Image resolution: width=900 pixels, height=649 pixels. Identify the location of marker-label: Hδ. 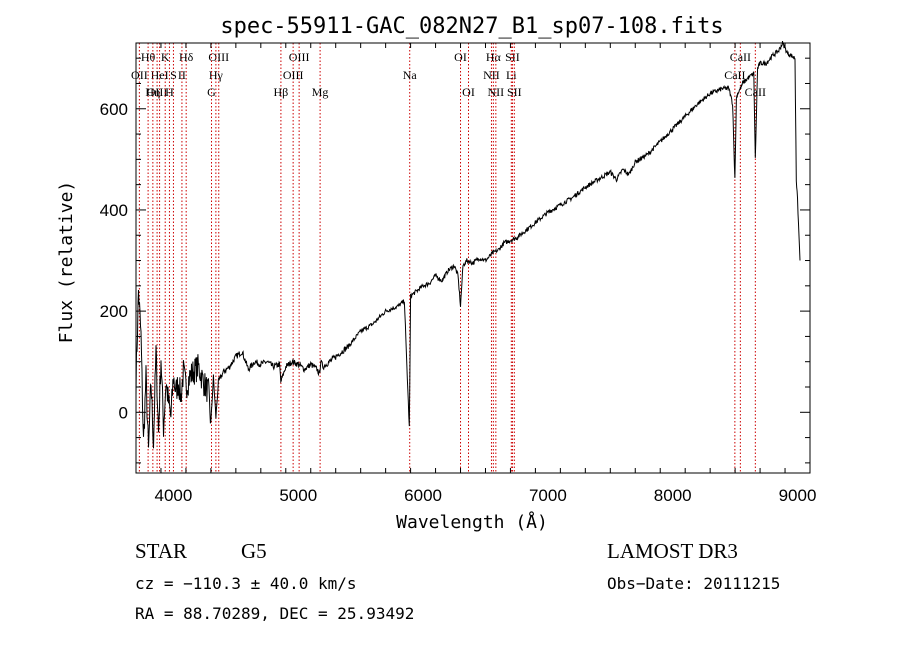
(186, 57).